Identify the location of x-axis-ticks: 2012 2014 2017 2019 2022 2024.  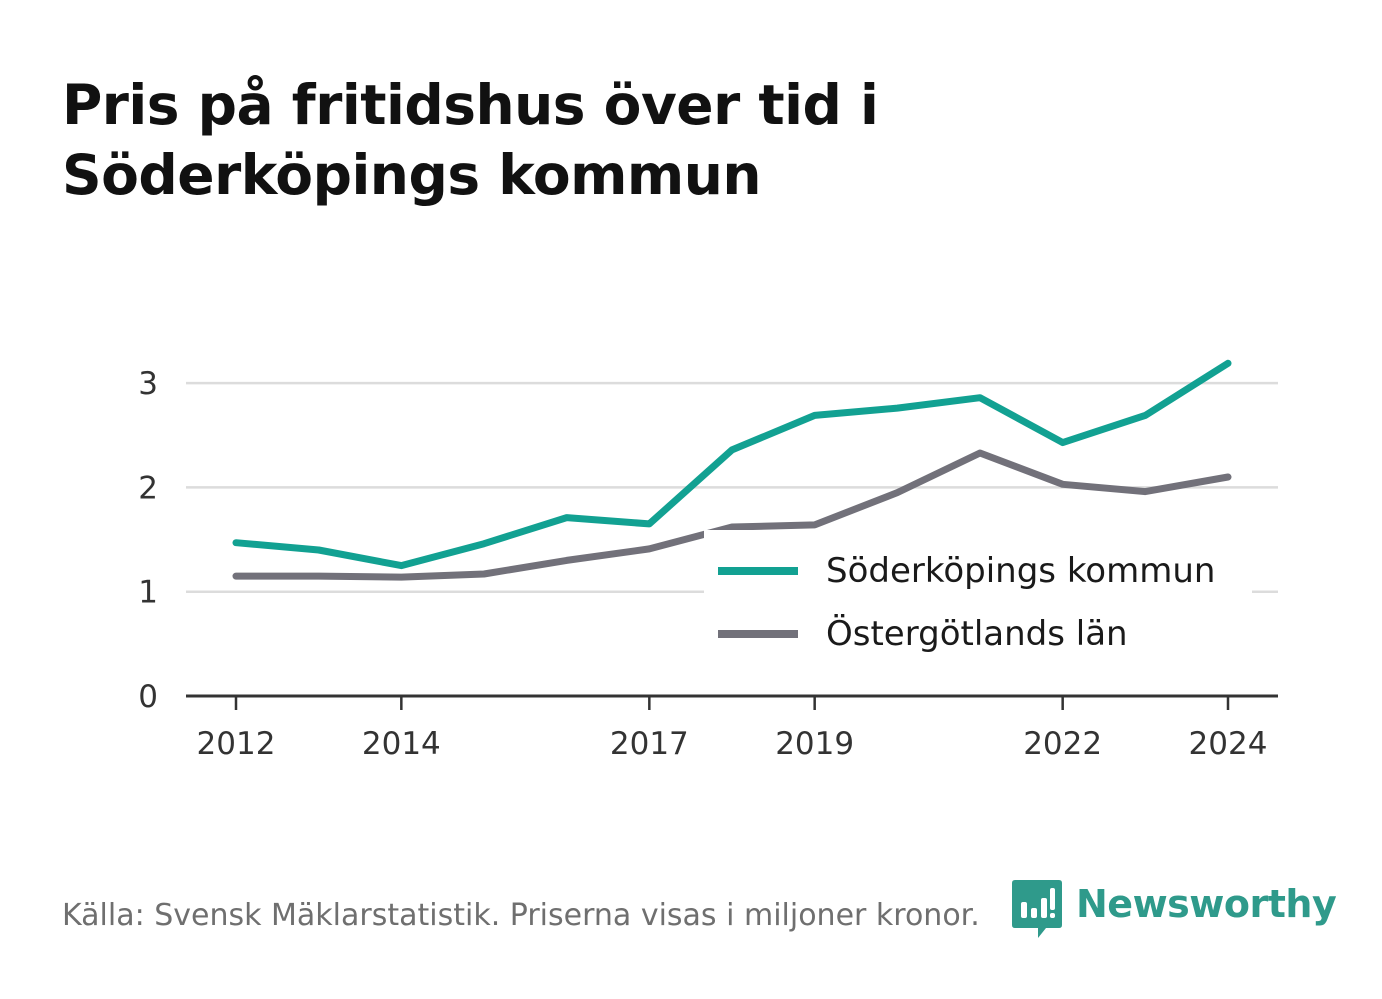
(732, 729).